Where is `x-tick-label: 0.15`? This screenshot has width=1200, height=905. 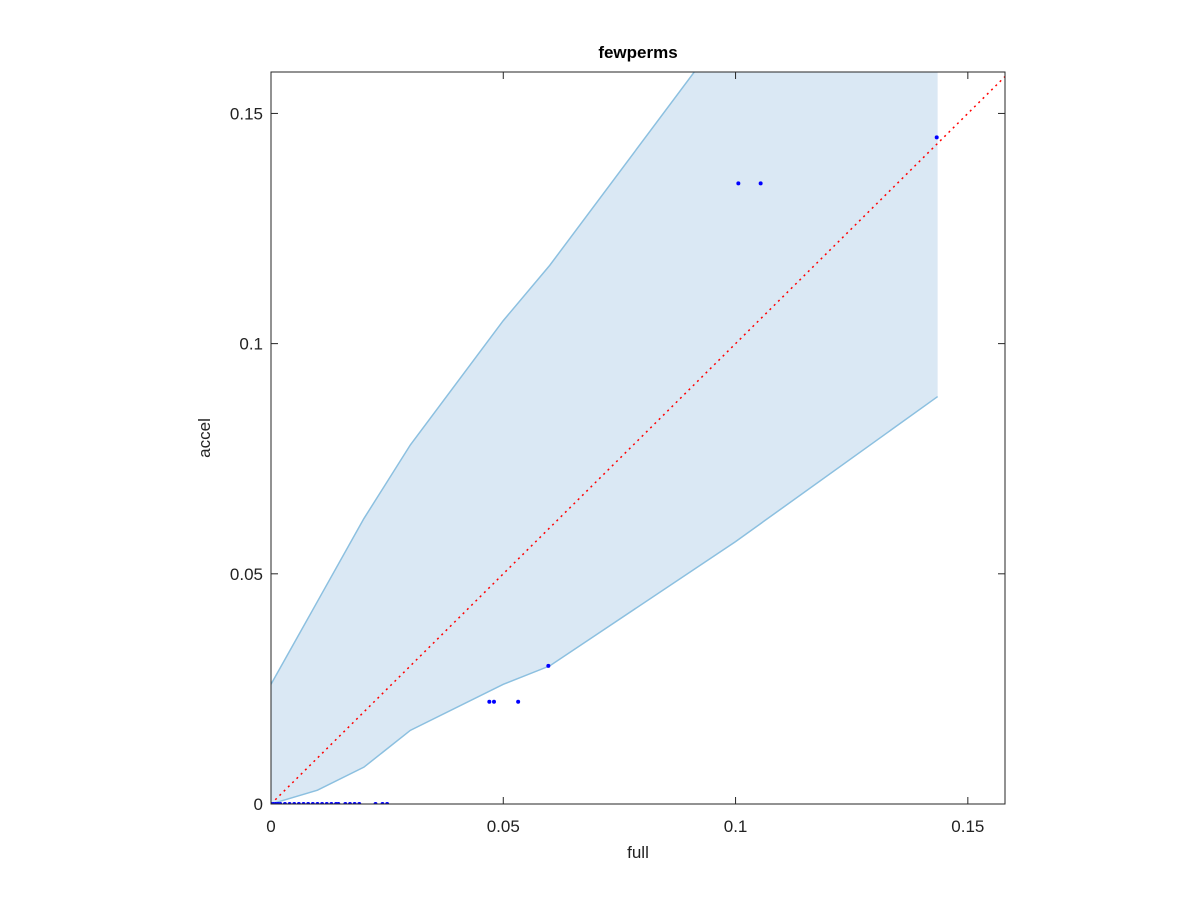 x-tick-label: 0.15 is located at coordinates (967, 826).